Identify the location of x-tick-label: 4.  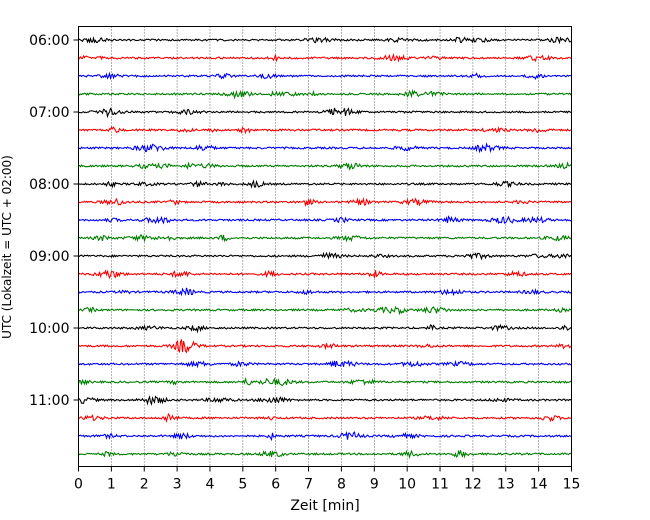
(210, 485).